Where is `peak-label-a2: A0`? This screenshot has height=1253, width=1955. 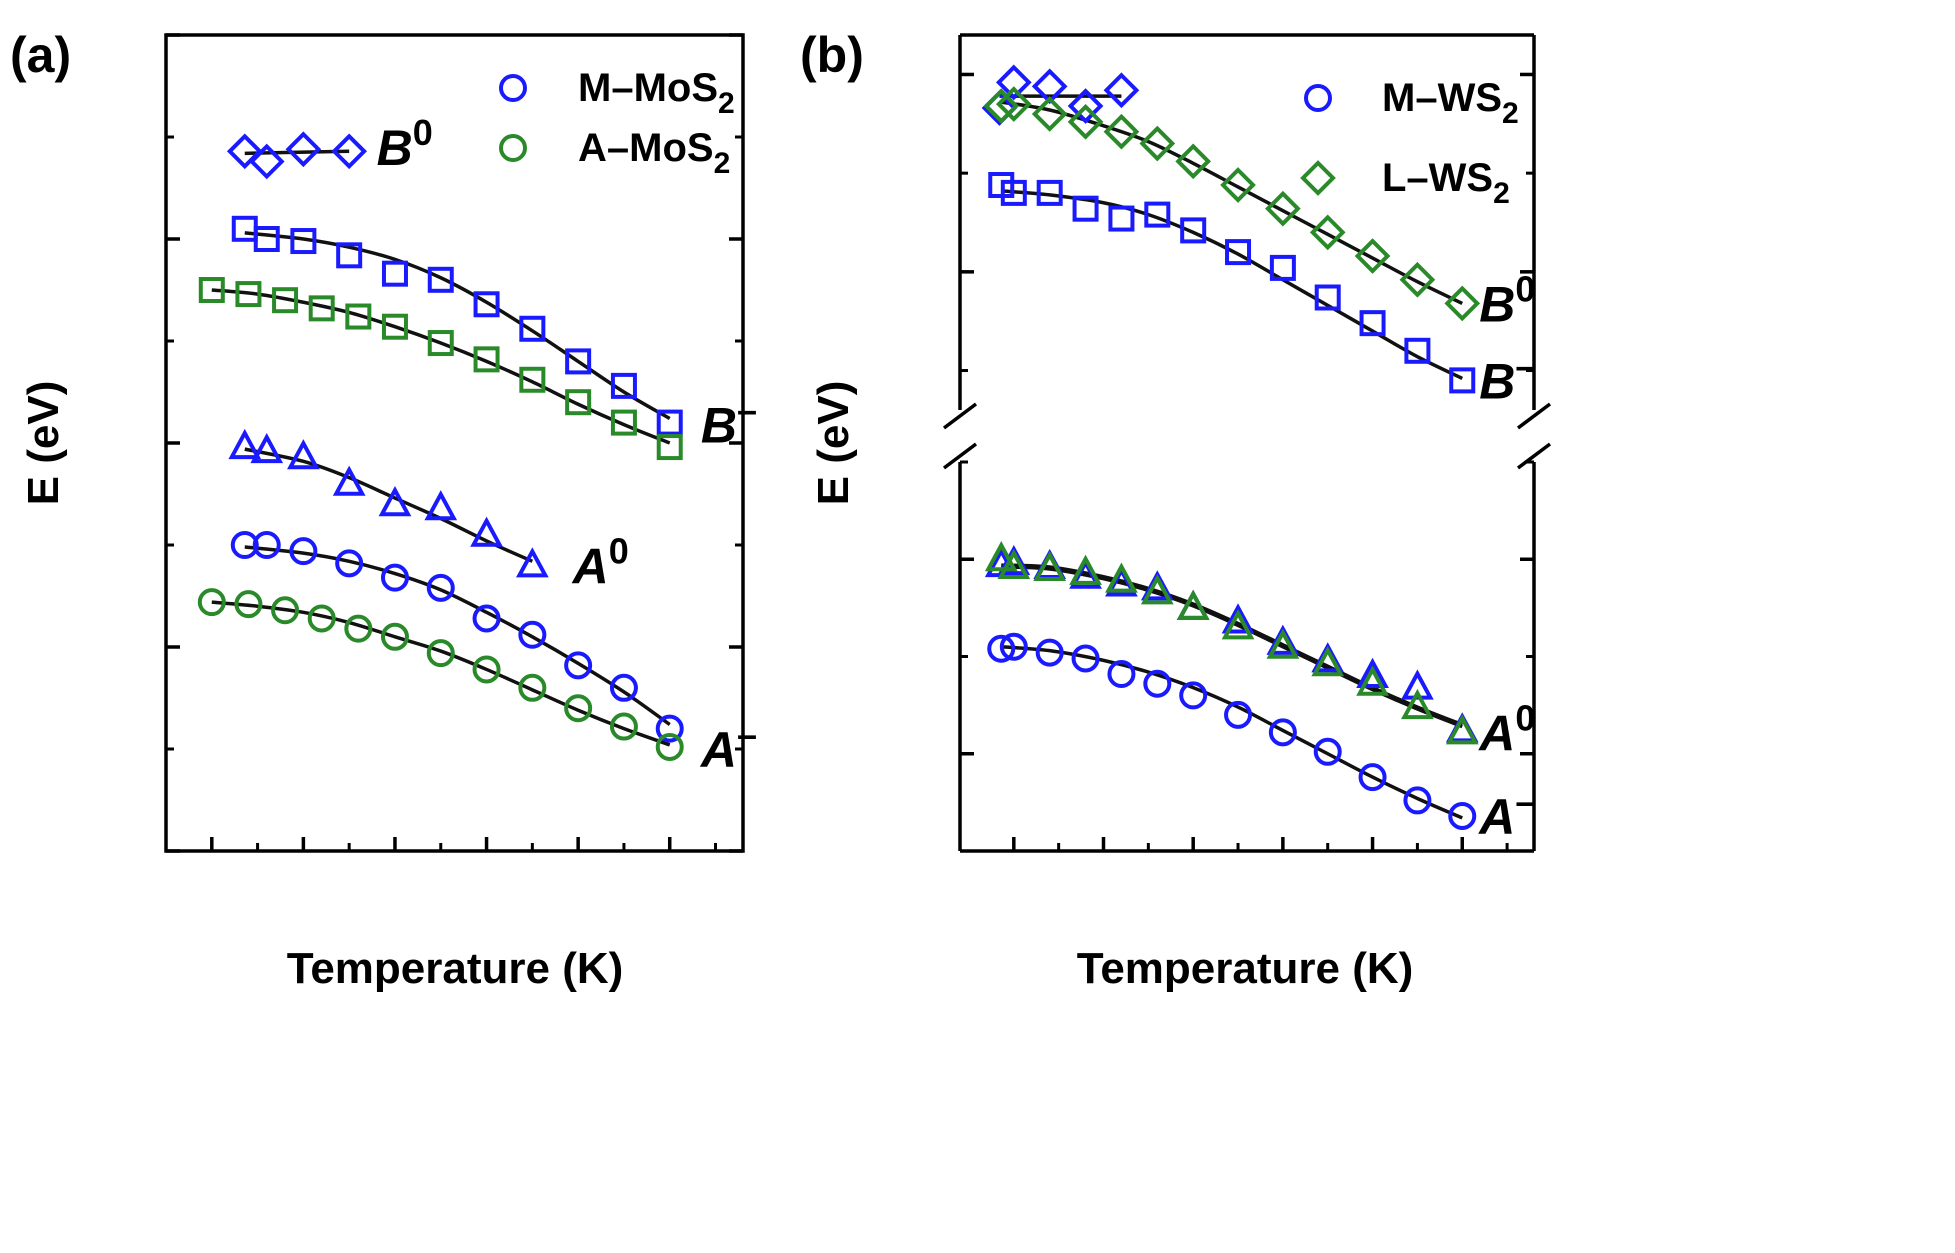 peak-label-a2: A0 is located at coordinates (600, 562).